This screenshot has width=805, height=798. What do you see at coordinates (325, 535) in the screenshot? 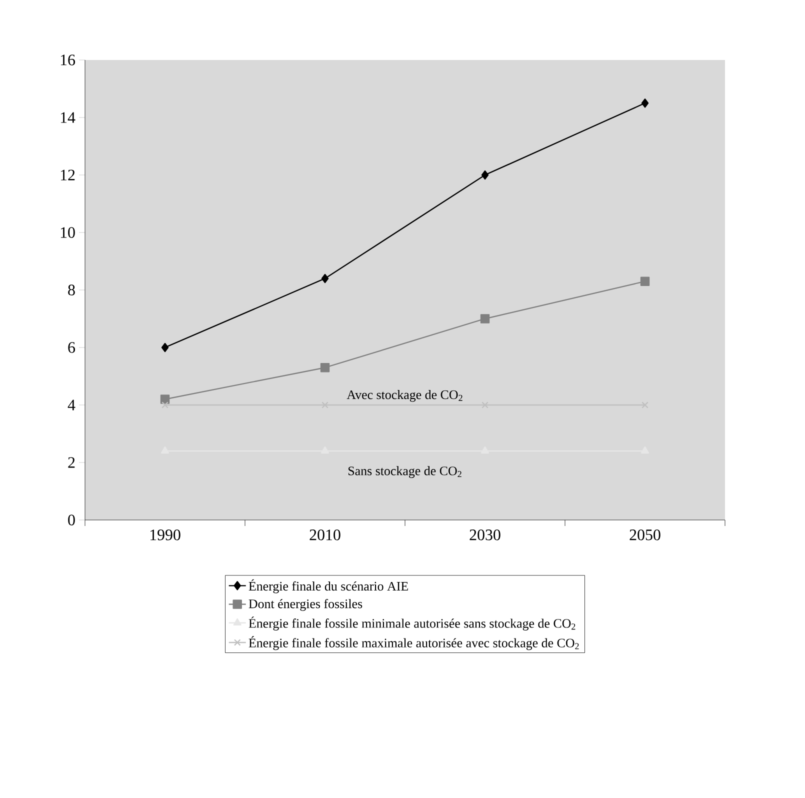
I see `x-tick-label: 2010` at bounding box center [325, 535].